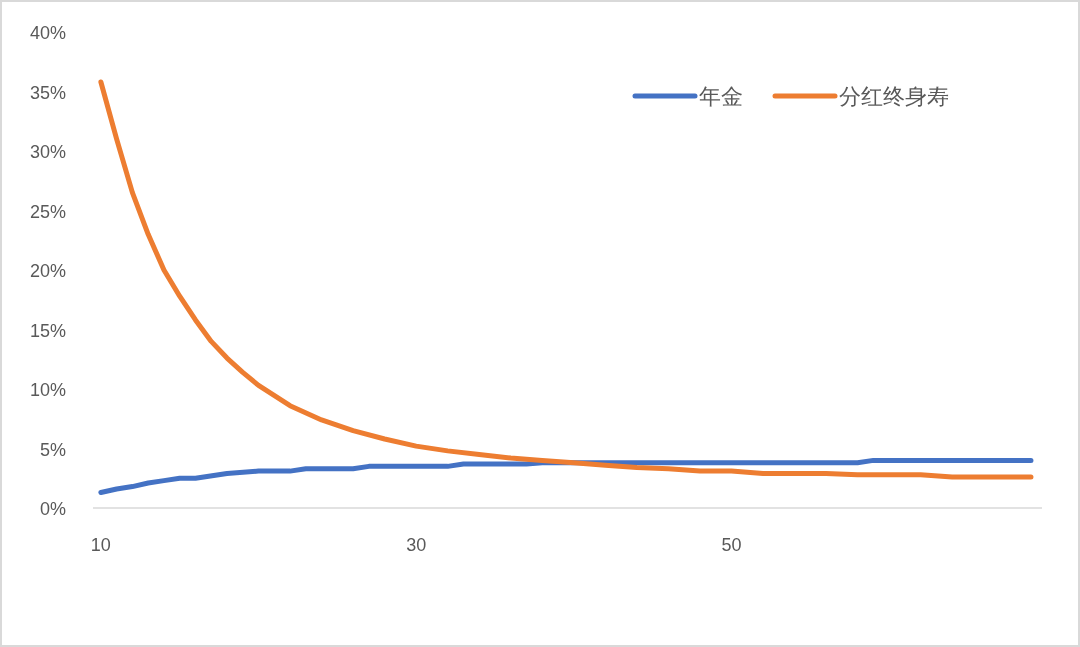 This screenshot has height=647, width=1080. I want to click on y-tick-label: 35%, so click(47, 92).